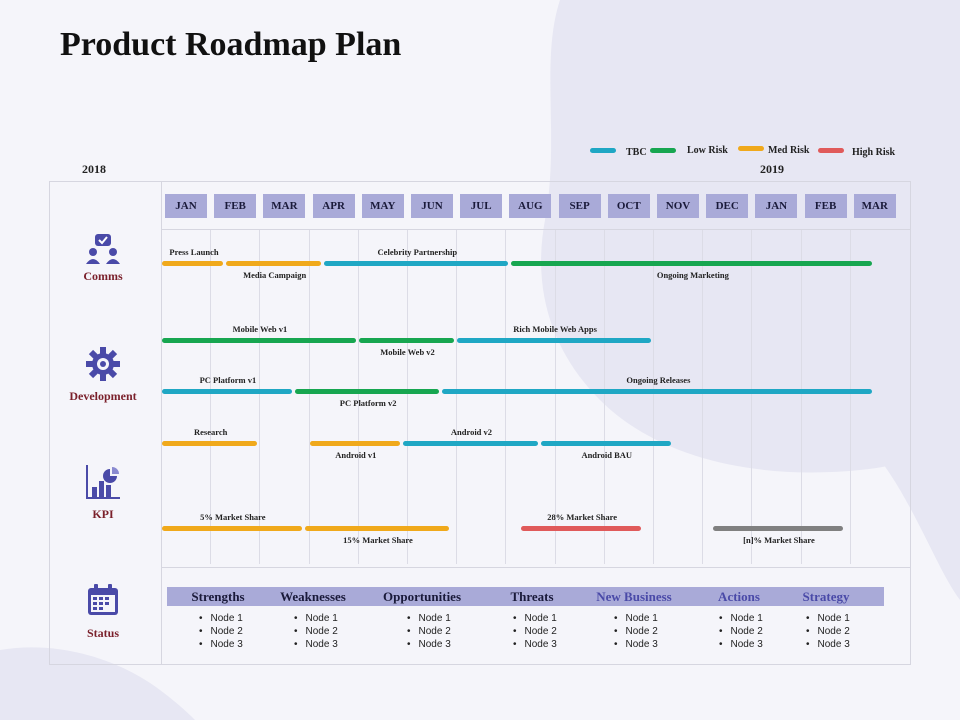  I want to click on chart-icon, so click(103, 484).